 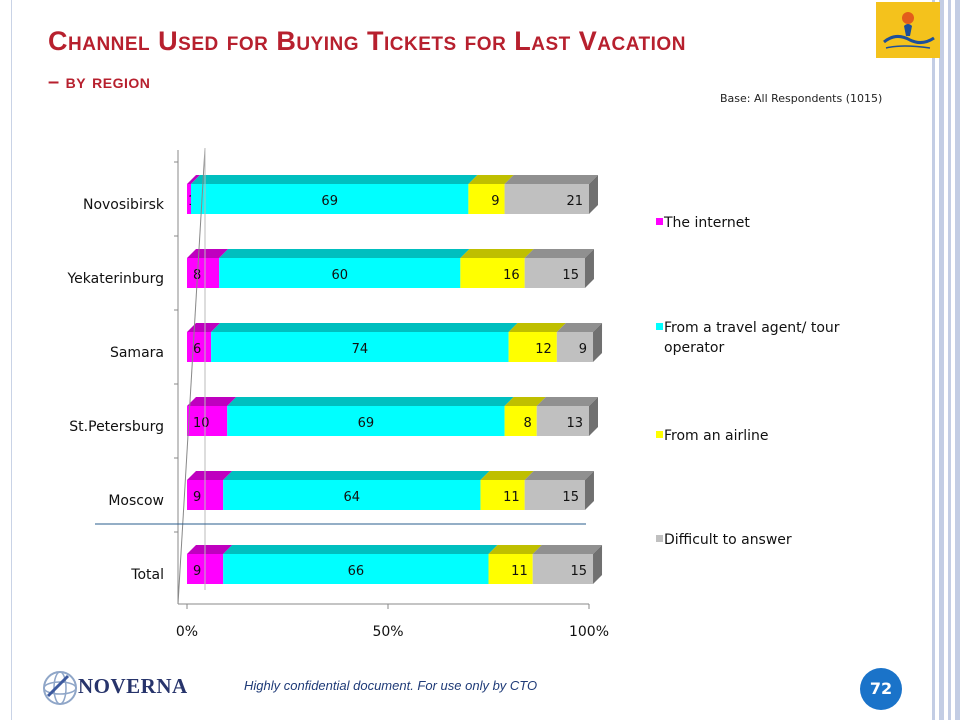 I want to click on title-line-2: – by region, so click(x=99, y=82).